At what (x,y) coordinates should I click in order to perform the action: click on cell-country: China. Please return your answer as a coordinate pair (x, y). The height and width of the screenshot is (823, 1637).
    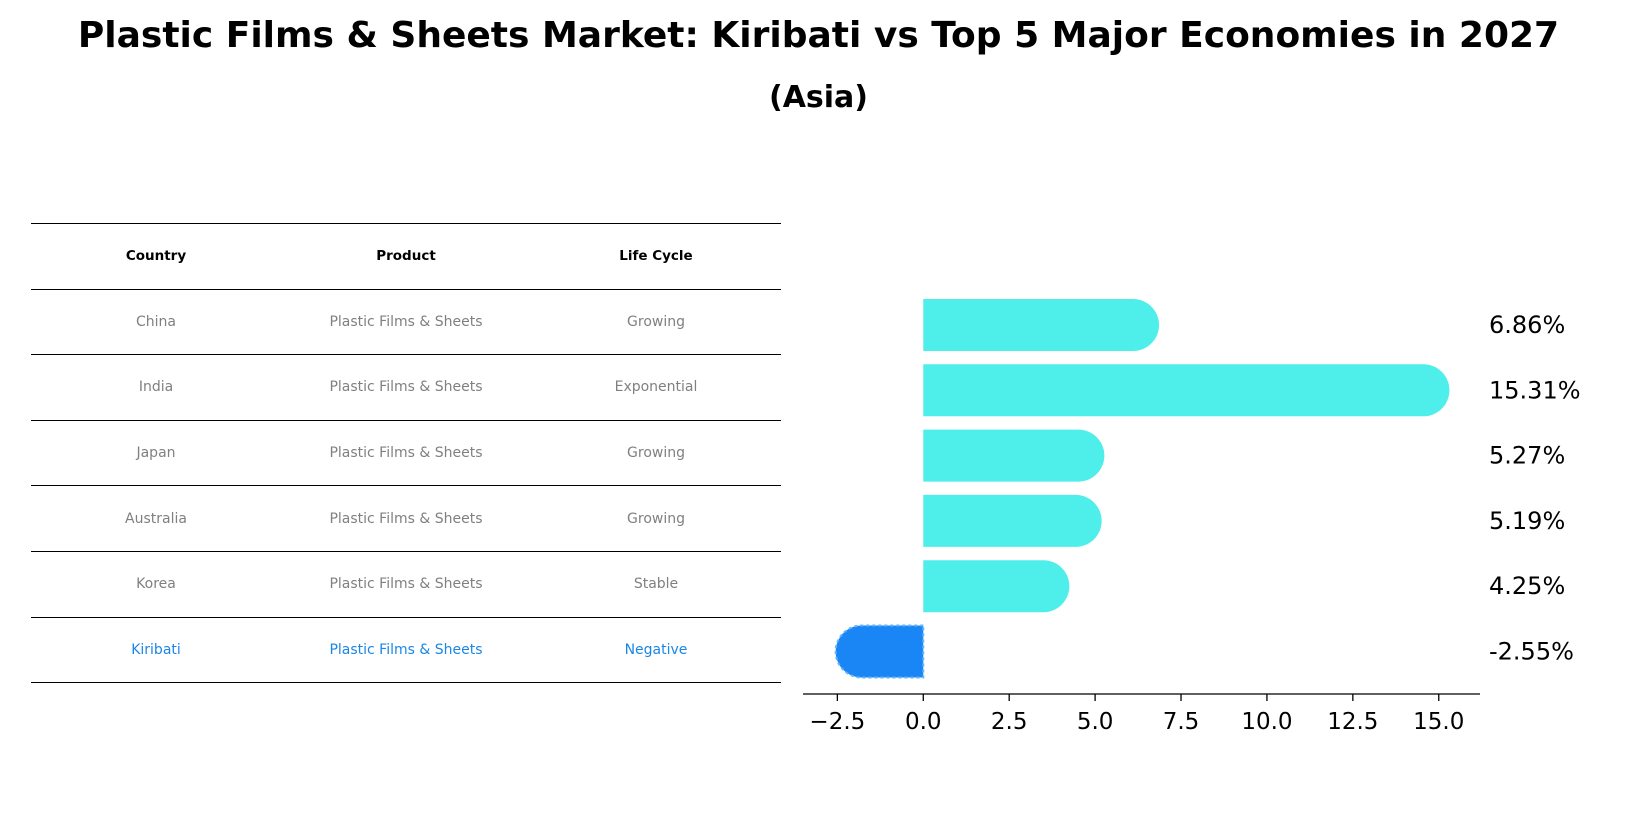
    Looking at the image, I should click on (156, 321).